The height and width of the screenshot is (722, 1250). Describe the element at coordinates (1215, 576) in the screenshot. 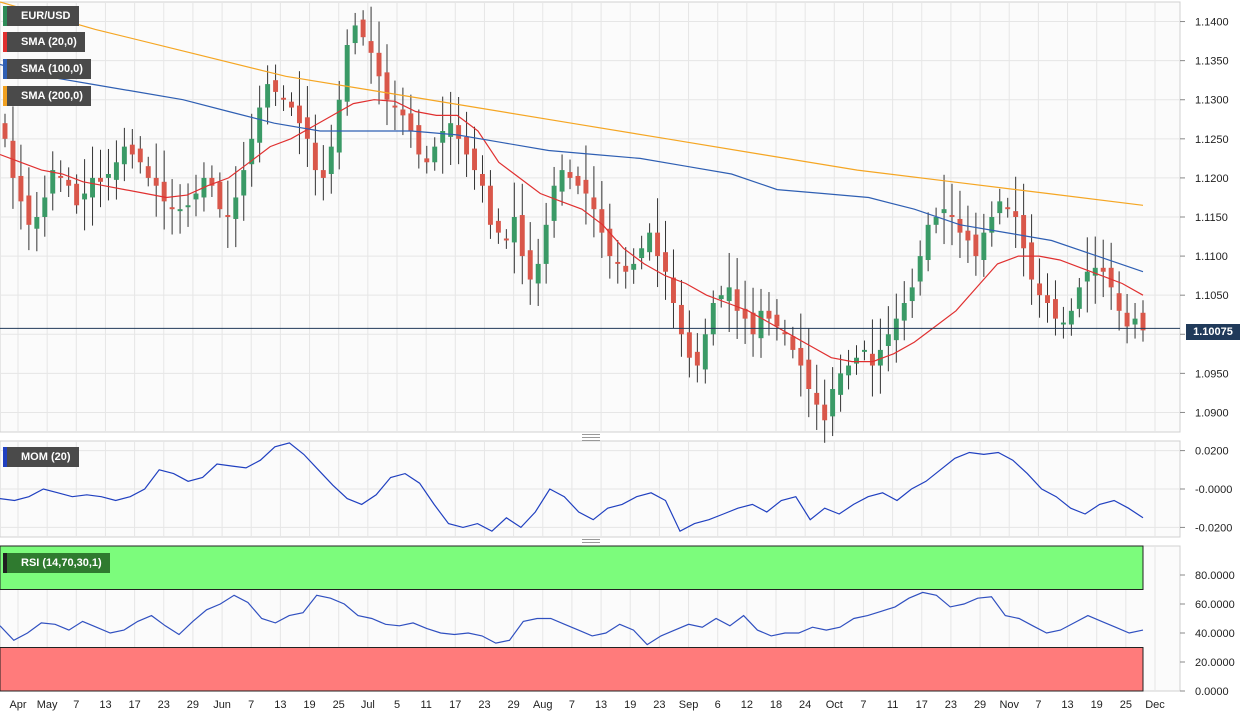

I see `y-tick-label: 80.0000` at that location.